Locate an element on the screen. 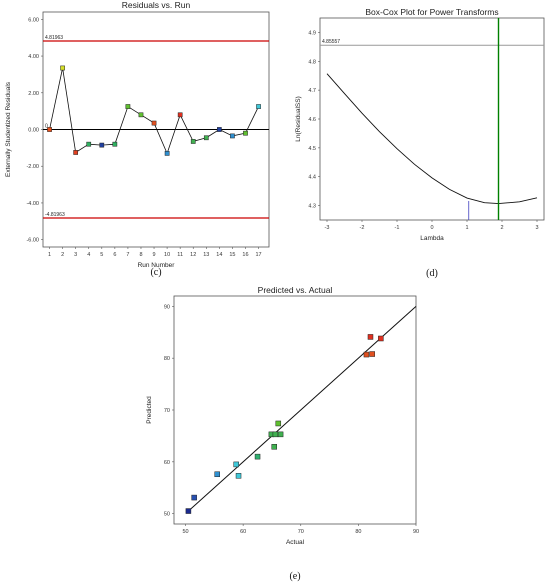  y-tick-label: 6.00 is located at coordinates (33, 20).